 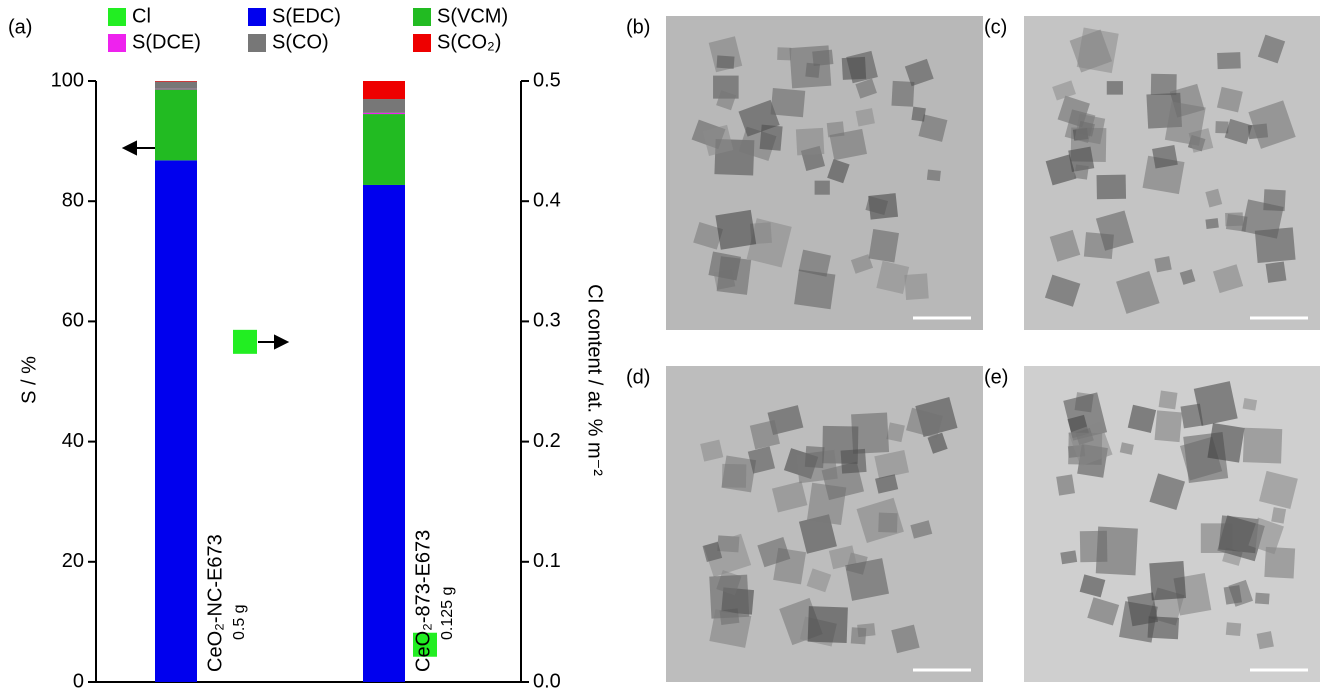 What do you see at coordinates (215, 603) in the screenshot?
I see `category-label: CeO₂-NC-E673` at bounding box center [215, 603].